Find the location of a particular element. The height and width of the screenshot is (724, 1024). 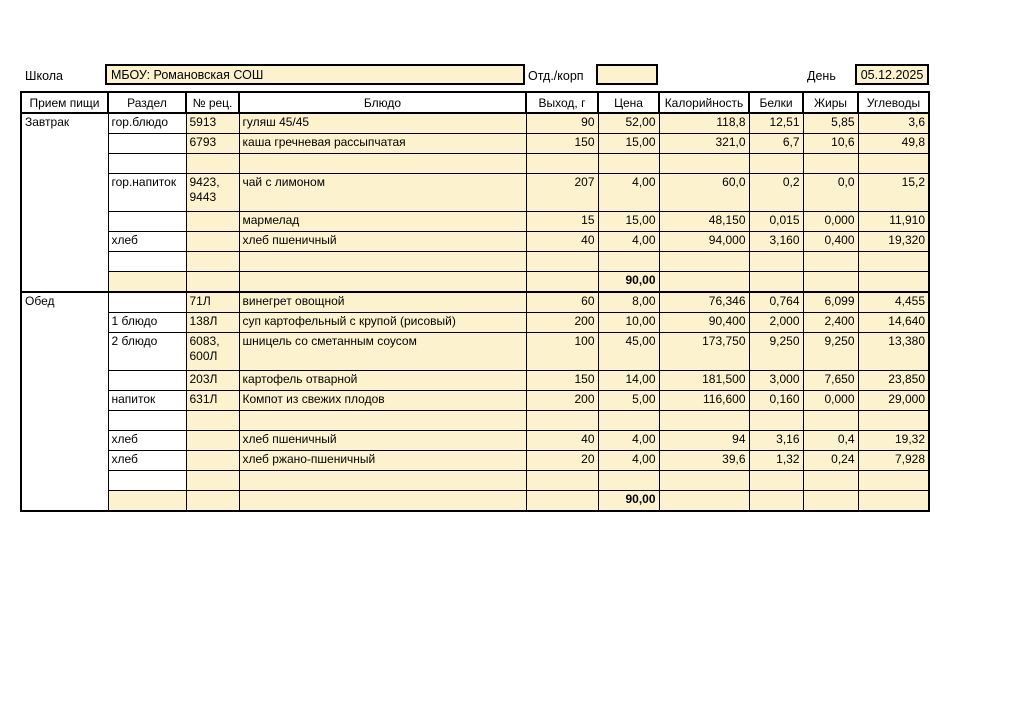

dish-cell: Компот из свежих плодов is located at coordinates (382, 400).